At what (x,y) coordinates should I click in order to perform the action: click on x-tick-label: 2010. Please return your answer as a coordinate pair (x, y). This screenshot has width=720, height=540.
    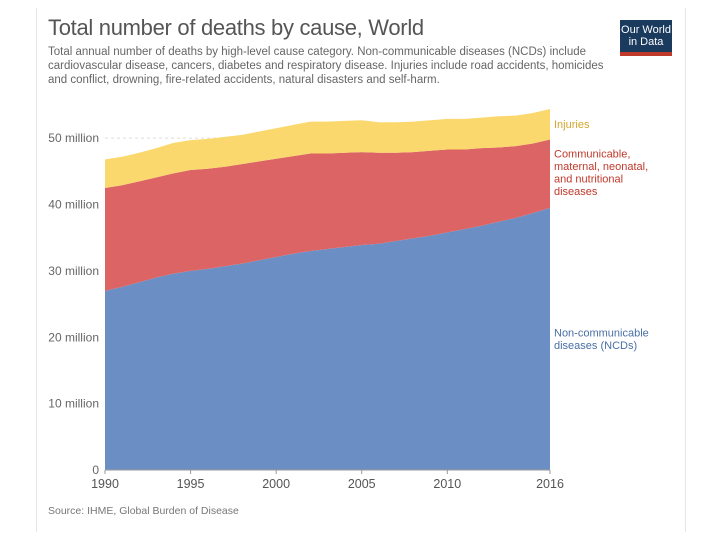
    Looking at the image, I should click on (447, 484).